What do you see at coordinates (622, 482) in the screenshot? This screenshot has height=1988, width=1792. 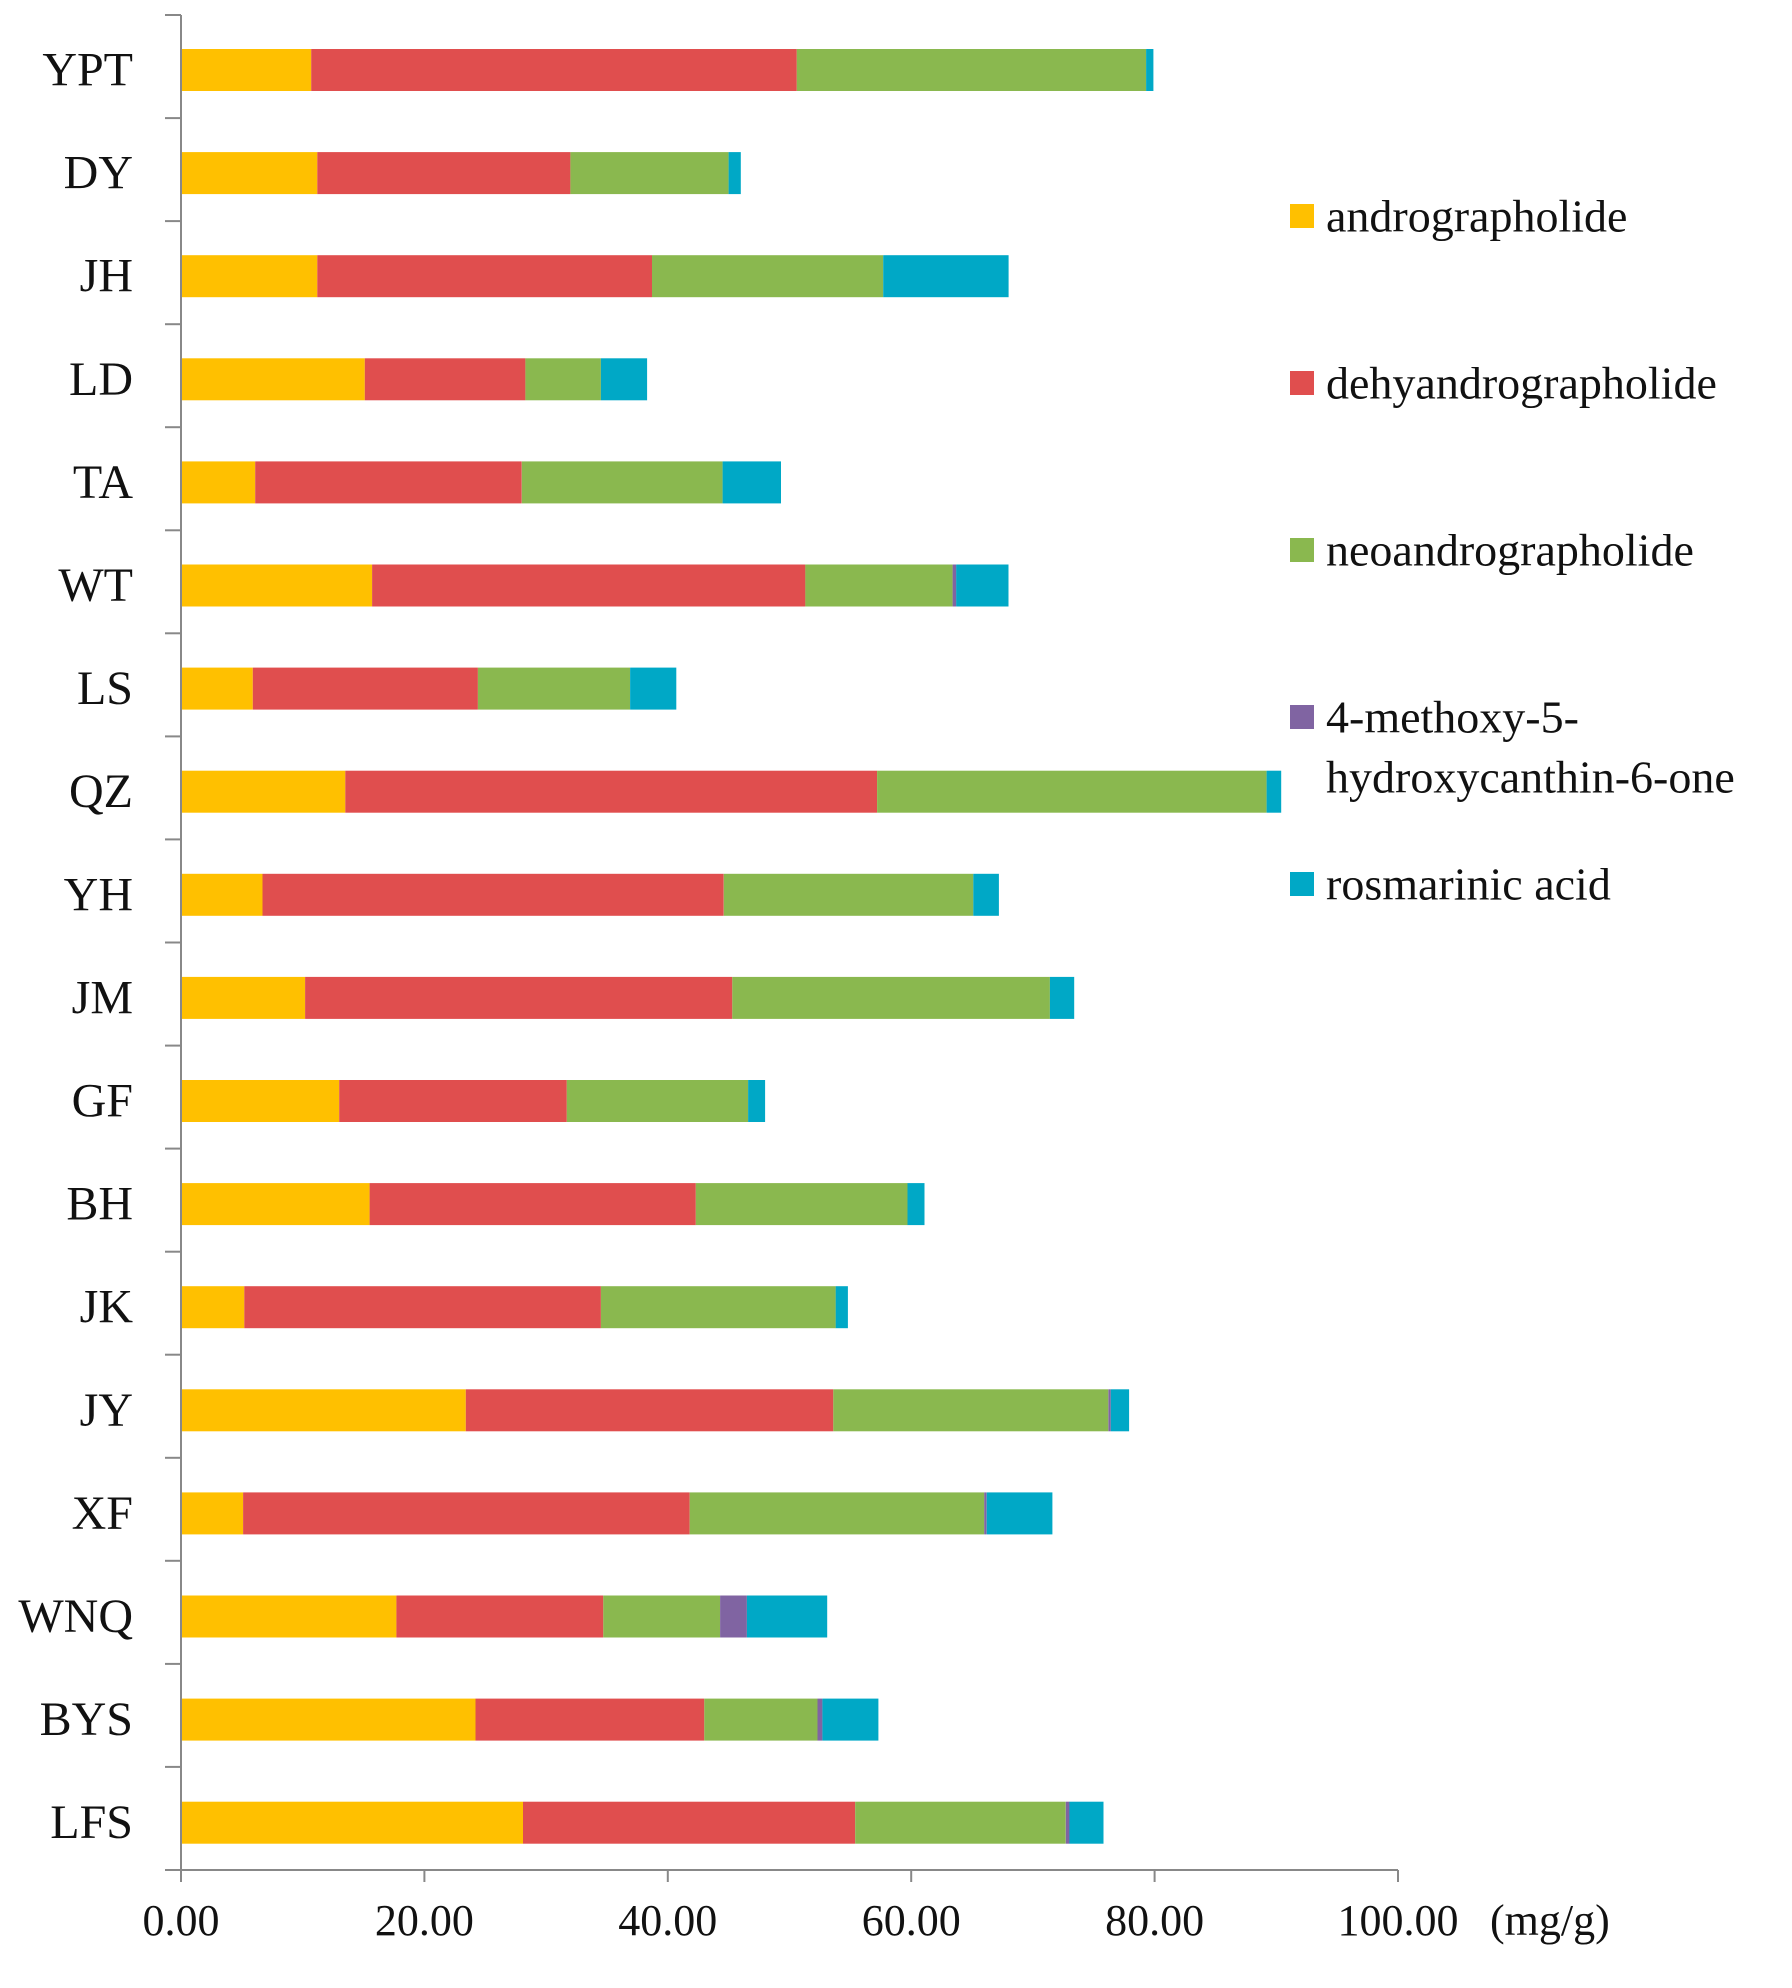 I see `bar-ta-neoandrographolide` at bounding box center [622, 482].